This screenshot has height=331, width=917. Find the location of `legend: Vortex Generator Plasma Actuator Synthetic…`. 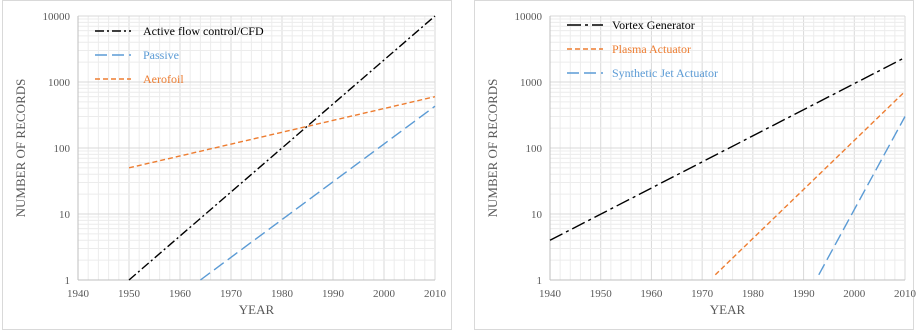

legend: Vortex Generator Plasma Actuator Synthetic… is located at coordinates (642, 49).